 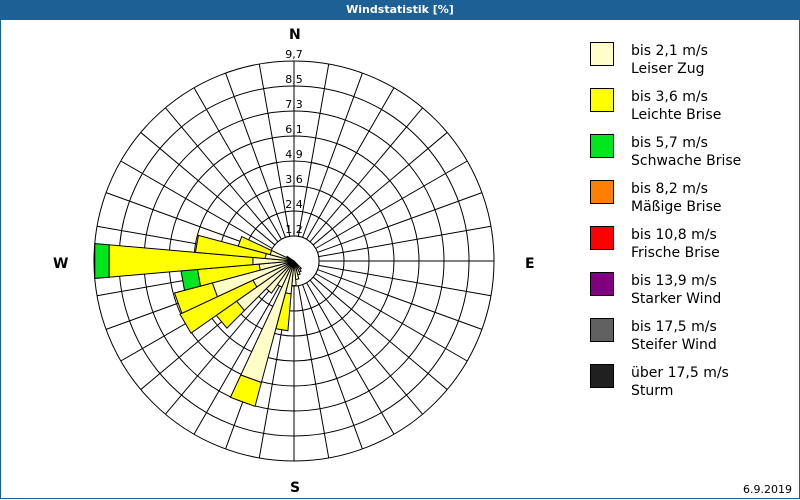 What do you see at coordinates (295, 488) in the screenshot?
I see `compass-south-label: S` at bounding box center [295, 488].